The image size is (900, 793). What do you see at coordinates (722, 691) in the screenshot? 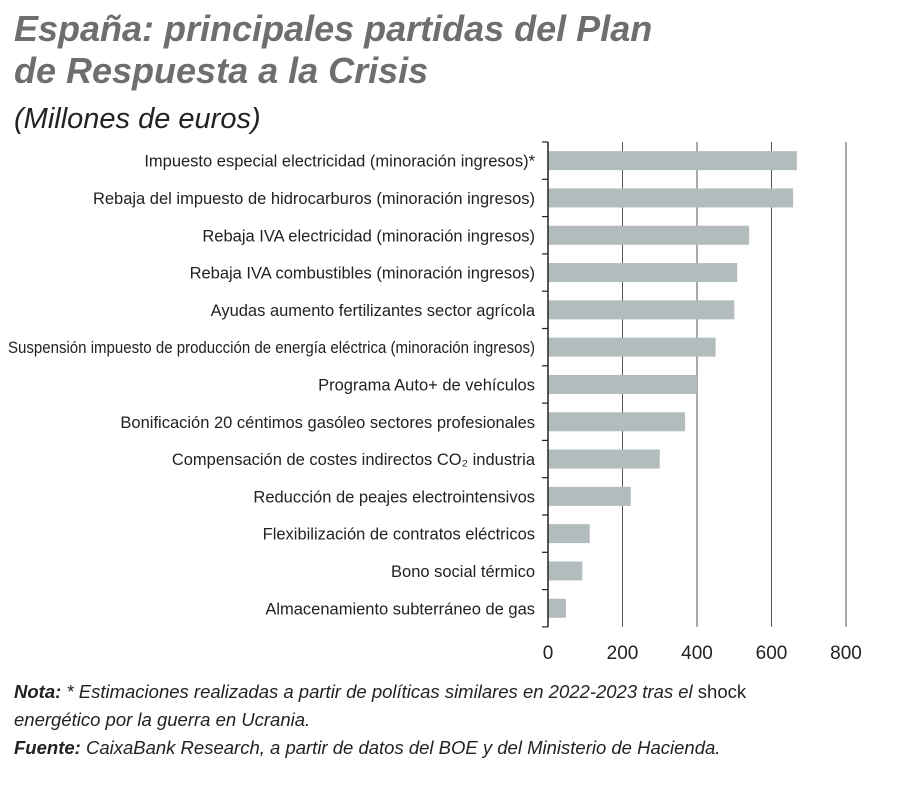
I see `nota-word: shock` at bounding box center [722, 691].